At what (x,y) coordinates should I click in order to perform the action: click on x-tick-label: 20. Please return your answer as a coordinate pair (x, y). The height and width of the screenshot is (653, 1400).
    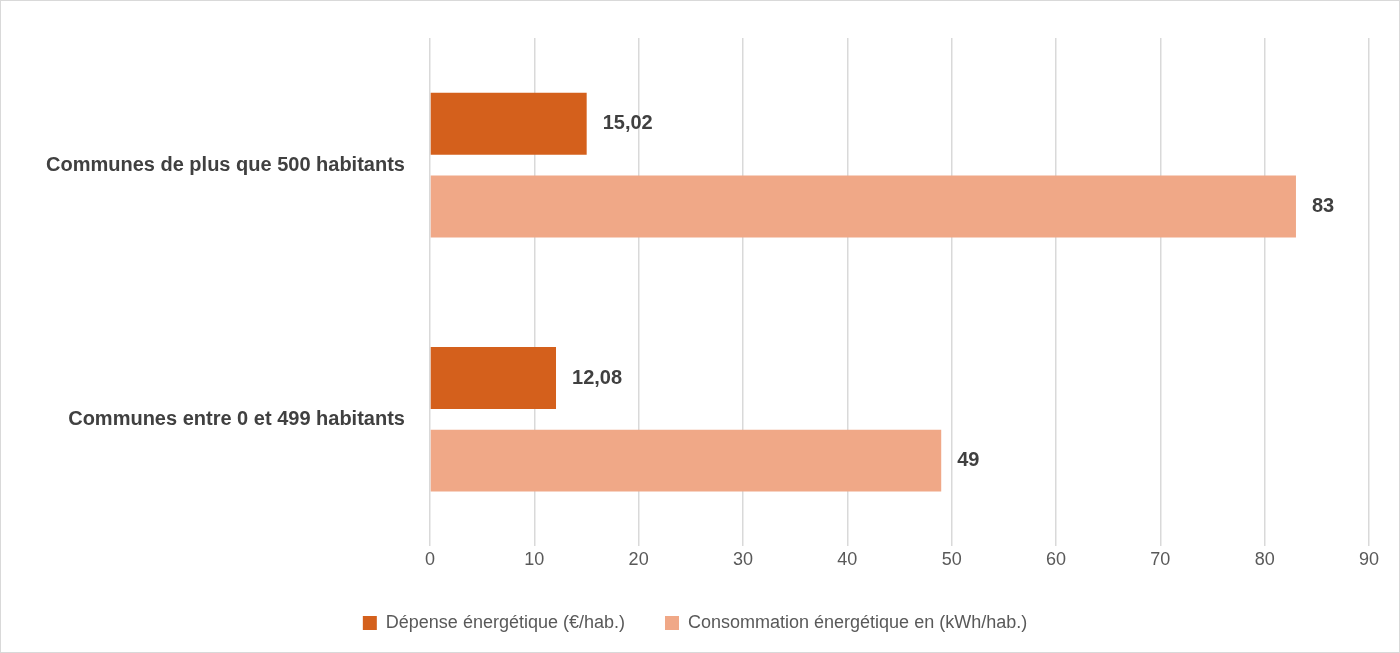
    Looking at the image, I should click on (638, 559).